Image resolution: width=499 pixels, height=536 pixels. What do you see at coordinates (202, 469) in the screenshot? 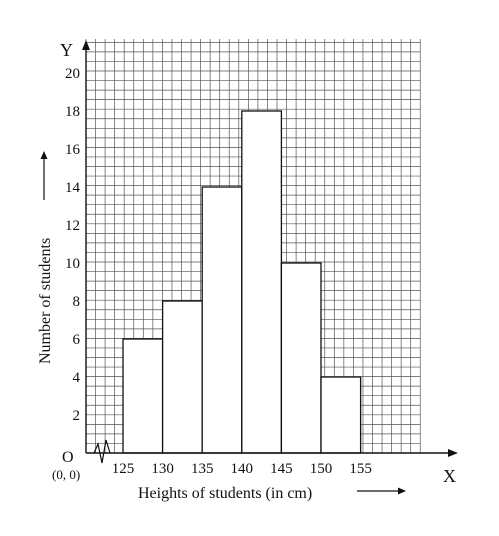
I see `x-tick-label: 135` at bounding box center [202, 469].